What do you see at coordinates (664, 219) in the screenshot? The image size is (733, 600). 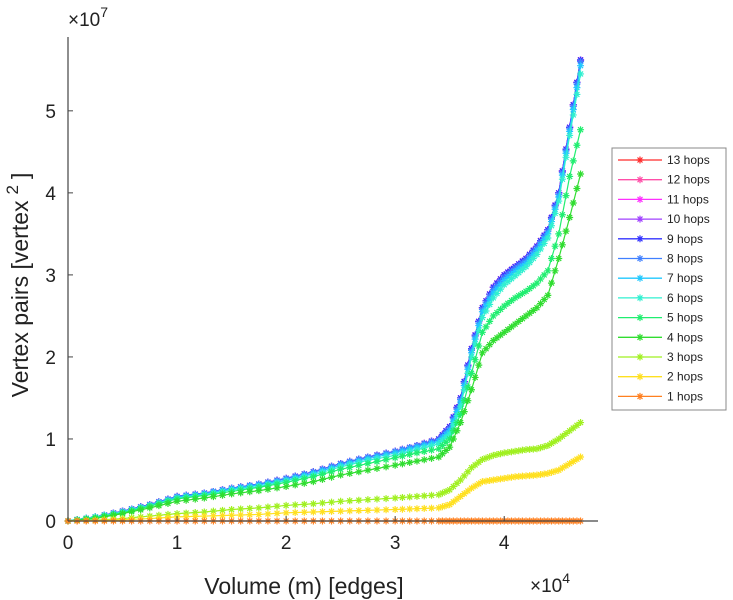 I see `legend-item: 10 hops` at bounding box center [664, 219].